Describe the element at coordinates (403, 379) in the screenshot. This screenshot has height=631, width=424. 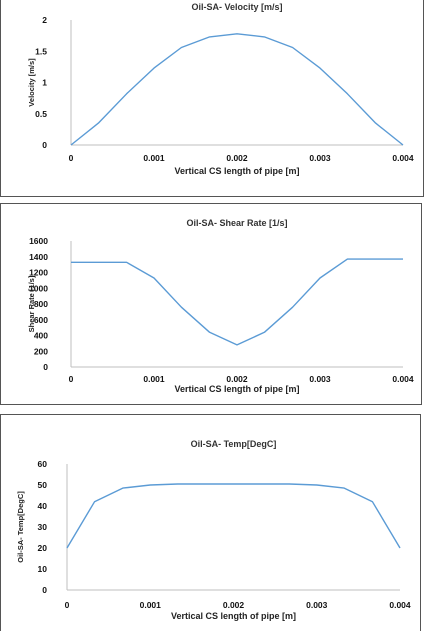
I see `shear-rate-x-tick-label: 0.004` at that location.